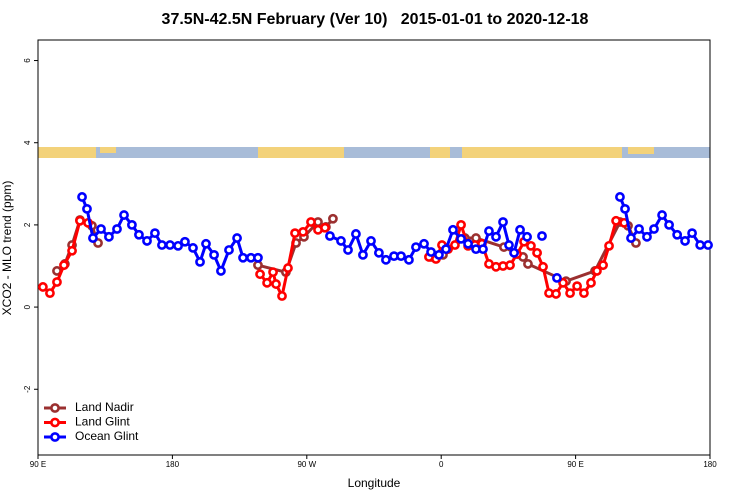 This screenshot has width=750, height=500. I want to click on world-map-strip, so click(374, 152).